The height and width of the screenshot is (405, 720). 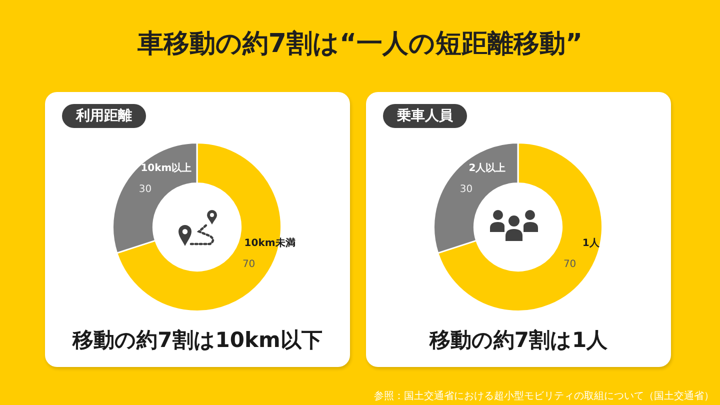 What do you see at coordinates (166, 168) in the screenshot?
I see `slice-label: 10km以上` at bounding box center [166, 168].